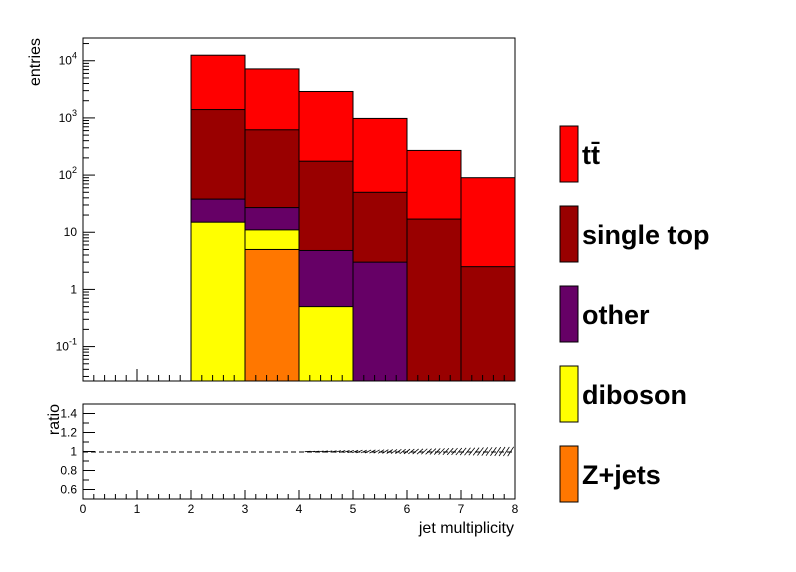 Image resolution: width=796 pixels, height=572 pixels. Describe the element at coordinates (73, 452) in the screenshot. I see `ratio-y-tick-label: 1` at that location.